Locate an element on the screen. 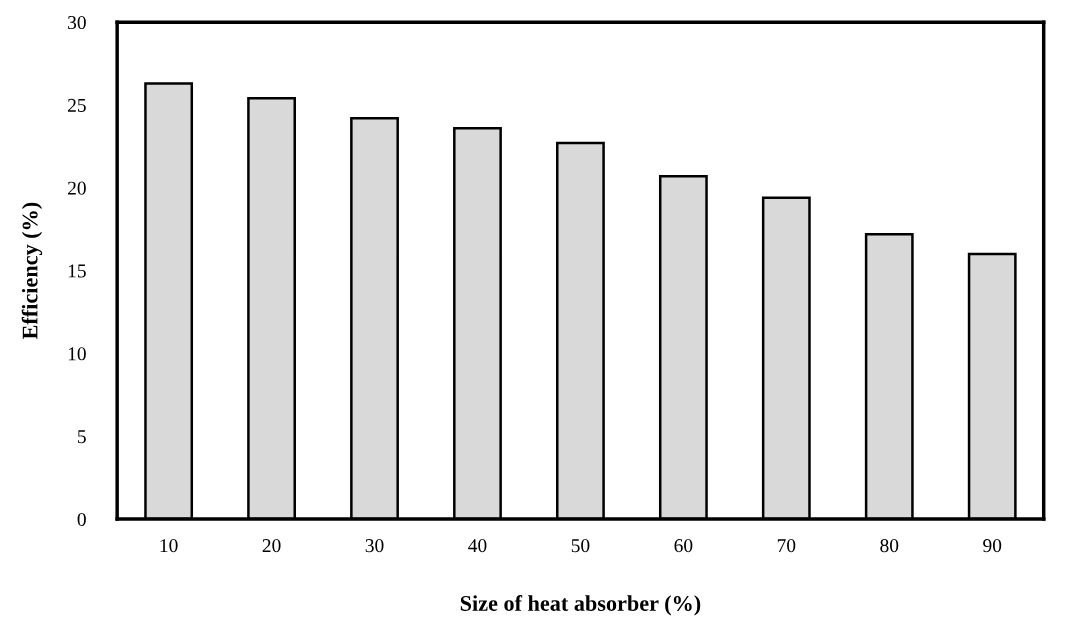 Image resolution: width=1065 pixels, height=633 pixels. x-tick-label: 20 is located at coordinates (271, 546).